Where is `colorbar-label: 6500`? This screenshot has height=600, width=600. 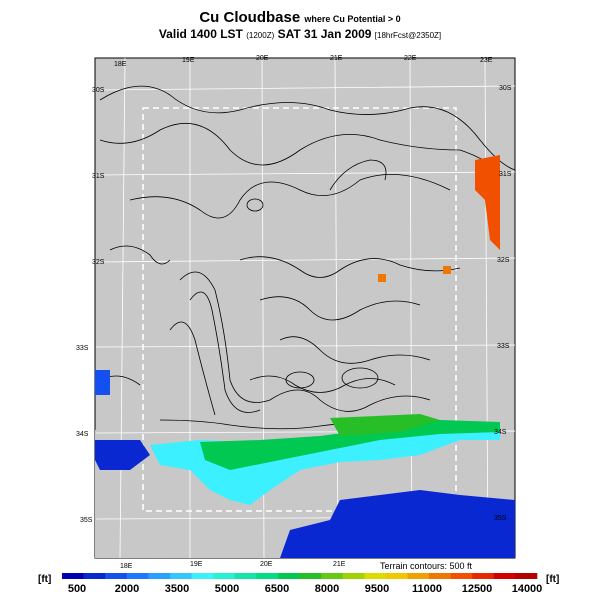 colorbar-label: 6500 is located at coordinates (277, 589).